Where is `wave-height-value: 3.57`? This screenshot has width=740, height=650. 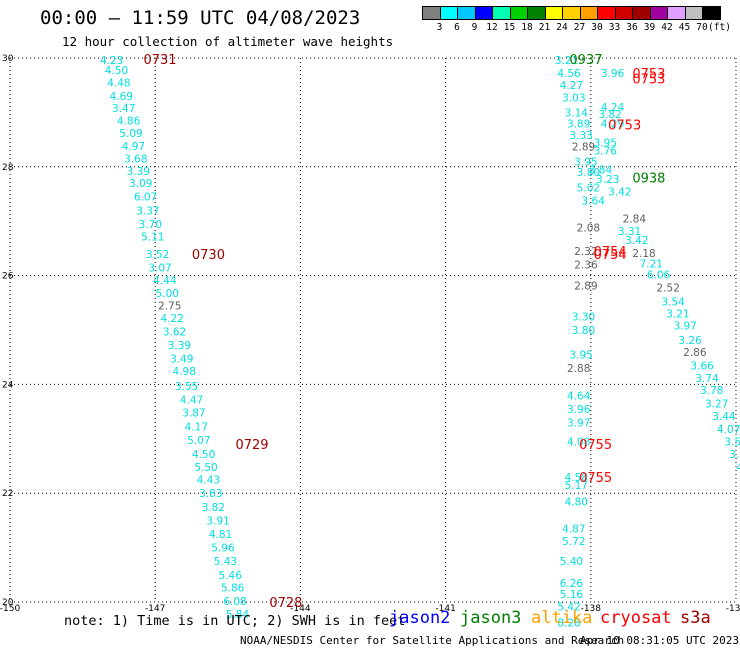 wave-height-value: 3.57 is located at coordinates (734, 455).